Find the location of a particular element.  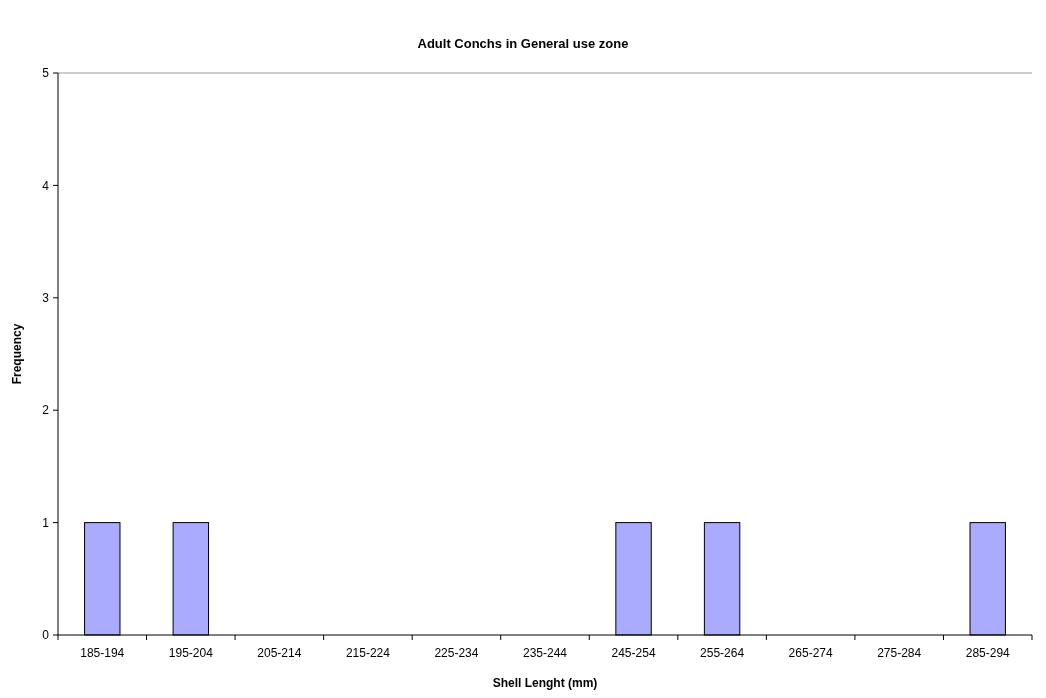

x-tick-label: 255-264 is located at coordinates (722, 653).